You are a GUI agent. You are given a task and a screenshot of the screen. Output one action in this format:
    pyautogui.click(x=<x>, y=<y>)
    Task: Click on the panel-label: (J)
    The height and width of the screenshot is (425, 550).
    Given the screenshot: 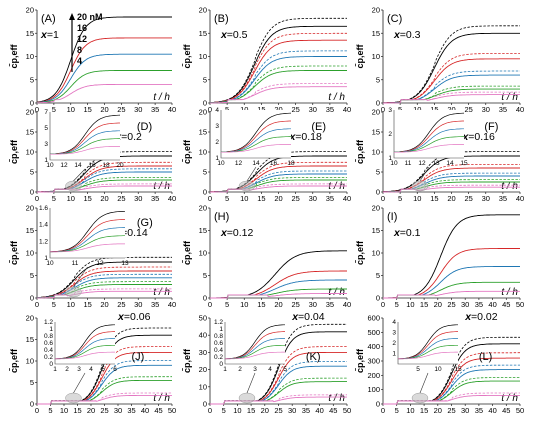 What is the action you would take?
    pyautogui.click(x=138, y=357)
    